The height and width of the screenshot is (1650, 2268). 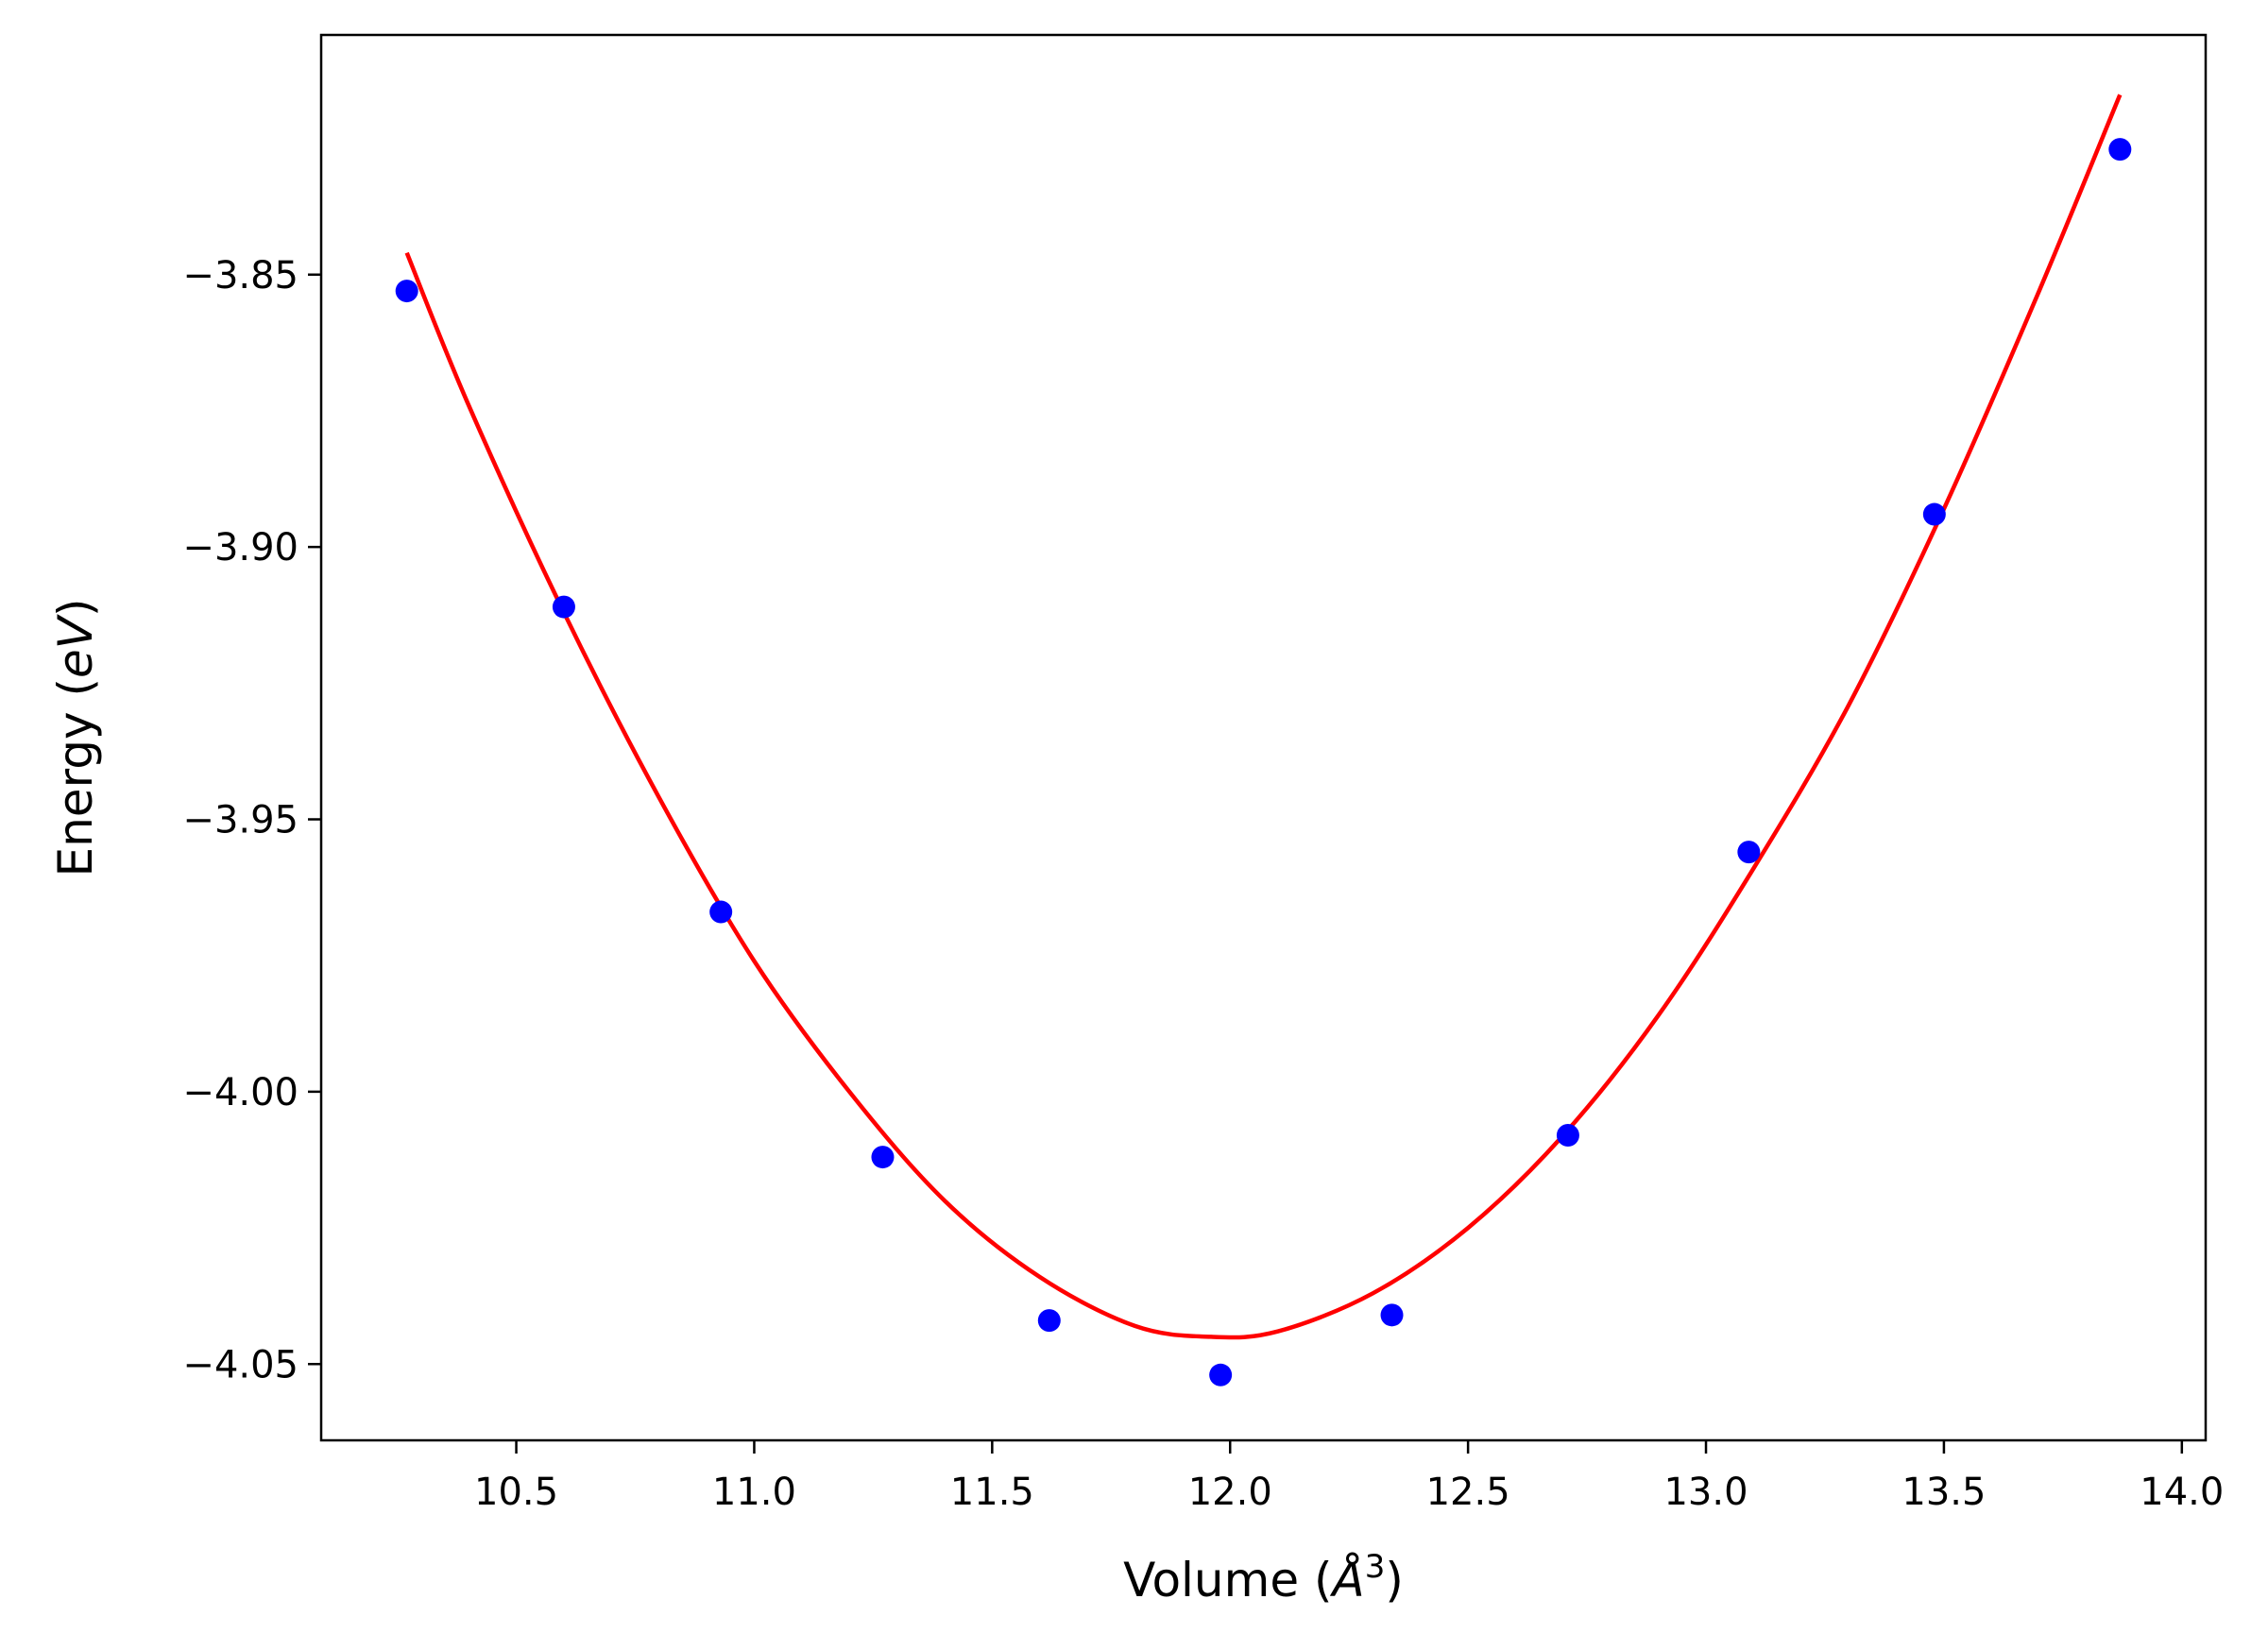 What do you see at coordinates (240, 276) in the screenshot?
I see `y-tick-label: −3.85` at bounding box center [240, 276].